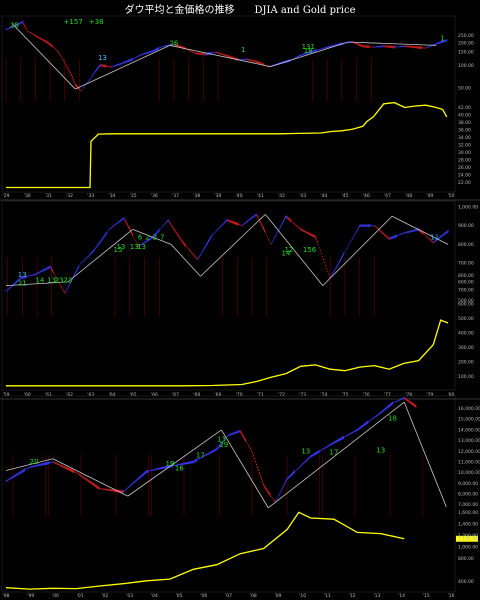 The image size is (480, 600). I want to click on annotation-label: 14, so click(39, 280).